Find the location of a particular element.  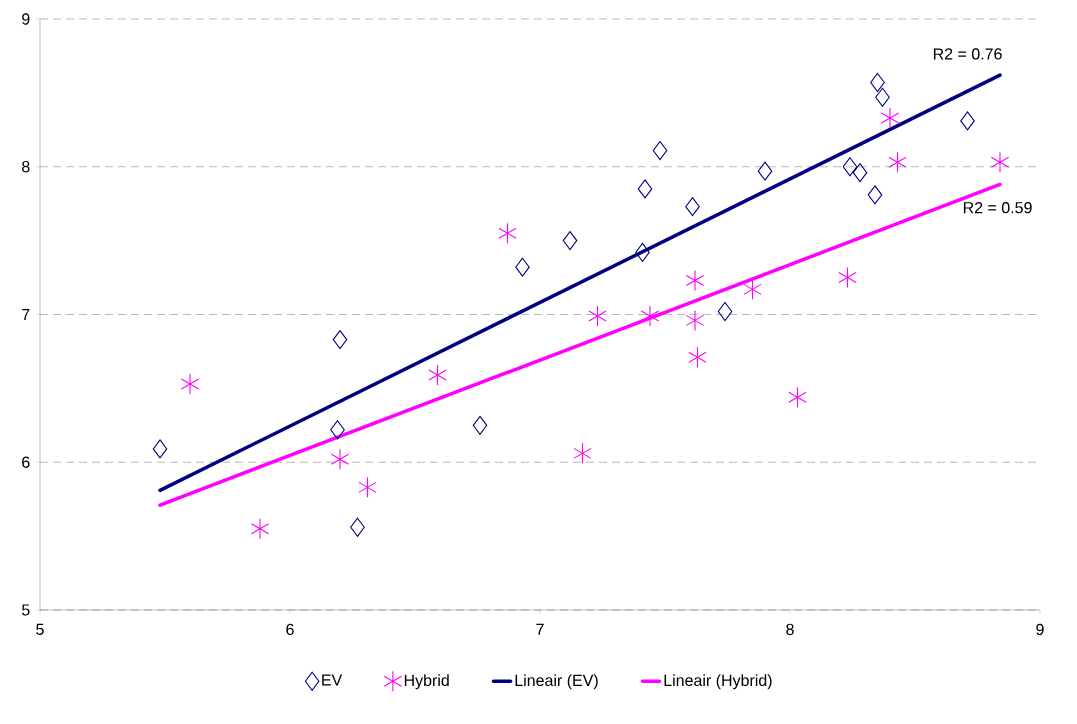

annotation: R2 = 0.76 is located at coordinates (967, 54).